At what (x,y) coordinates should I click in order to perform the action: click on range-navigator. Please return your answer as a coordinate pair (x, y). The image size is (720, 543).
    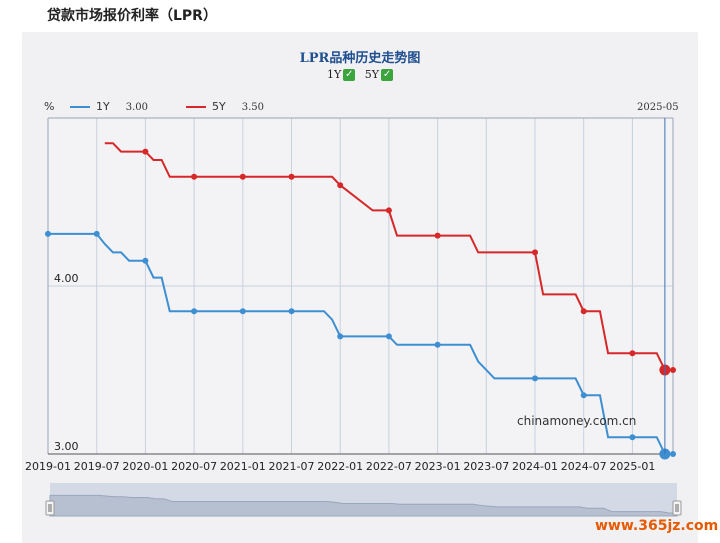
    Looking at the image, I should click on (363, 500).